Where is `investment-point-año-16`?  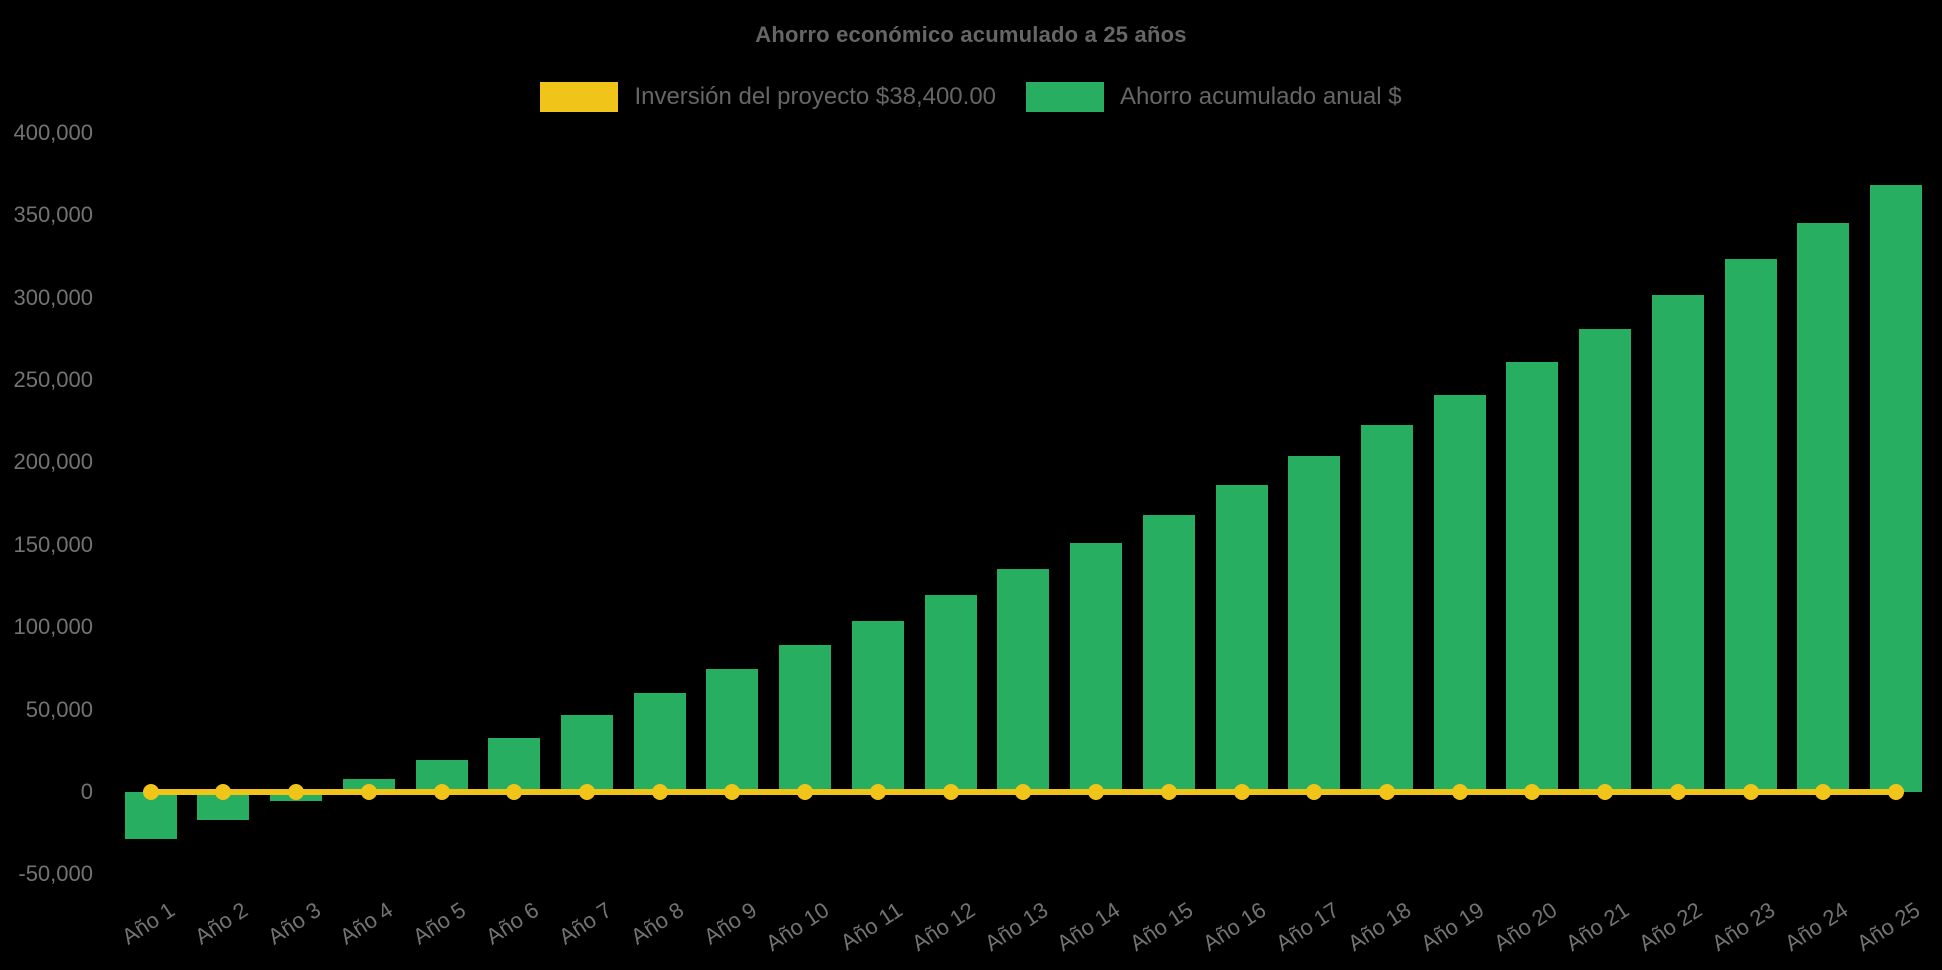
investment-point-año-16 is located at coordinates (1241, 792).